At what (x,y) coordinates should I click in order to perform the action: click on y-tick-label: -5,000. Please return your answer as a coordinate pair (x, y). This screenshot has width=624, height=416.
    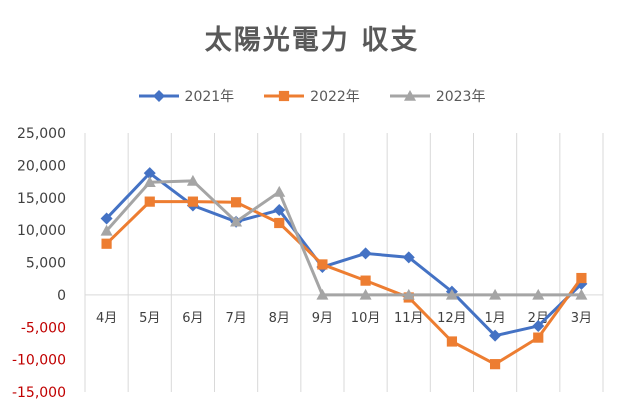
    Looking at the image, I should click on (43, 328).